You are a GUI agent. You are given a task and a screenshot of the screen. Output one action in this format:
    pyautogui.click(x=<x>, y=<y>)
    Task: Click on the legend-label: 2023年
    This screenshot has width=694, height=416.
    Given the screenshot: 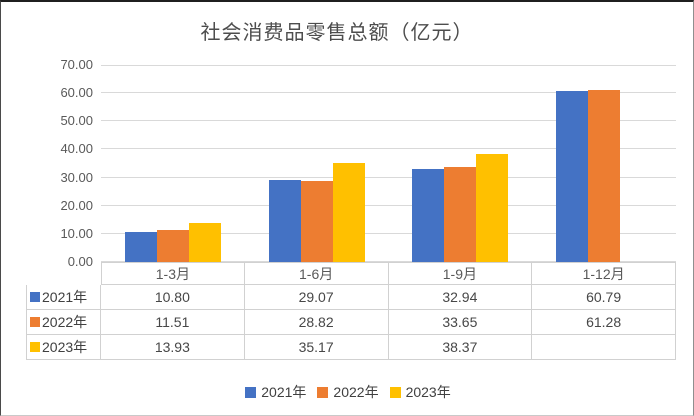 What is the action you would take?
    pyautogui.click(x=428, y=392)
    